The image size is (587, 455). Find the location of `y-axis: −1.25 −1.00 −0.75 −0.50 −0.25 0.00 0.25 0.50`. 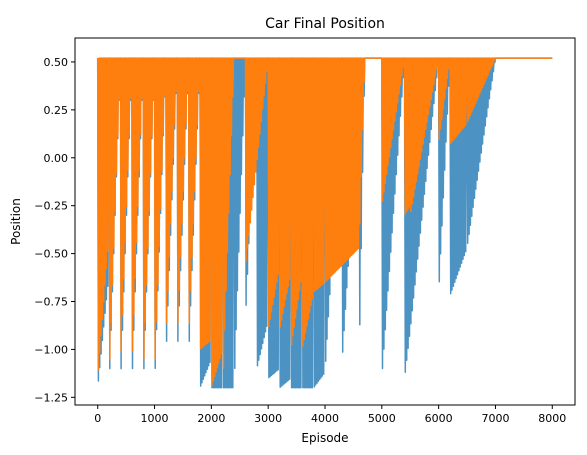

y-axis: −1.25 −1.00 −0.75 −0.50 −0.25 0.00 0.25 0.50 is located at coordinates (54, 230).